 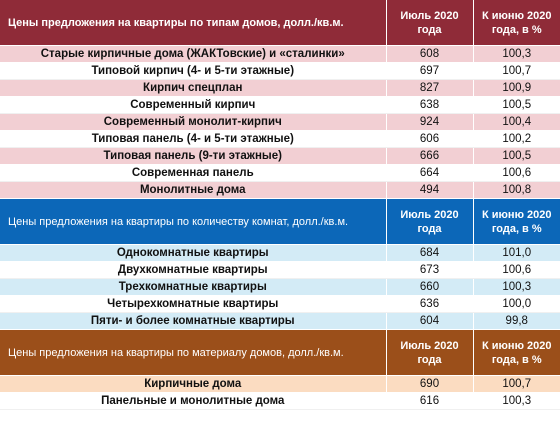 I want to click on row-name: Трехкомнатные квартиры, so click(x=193, y=287).